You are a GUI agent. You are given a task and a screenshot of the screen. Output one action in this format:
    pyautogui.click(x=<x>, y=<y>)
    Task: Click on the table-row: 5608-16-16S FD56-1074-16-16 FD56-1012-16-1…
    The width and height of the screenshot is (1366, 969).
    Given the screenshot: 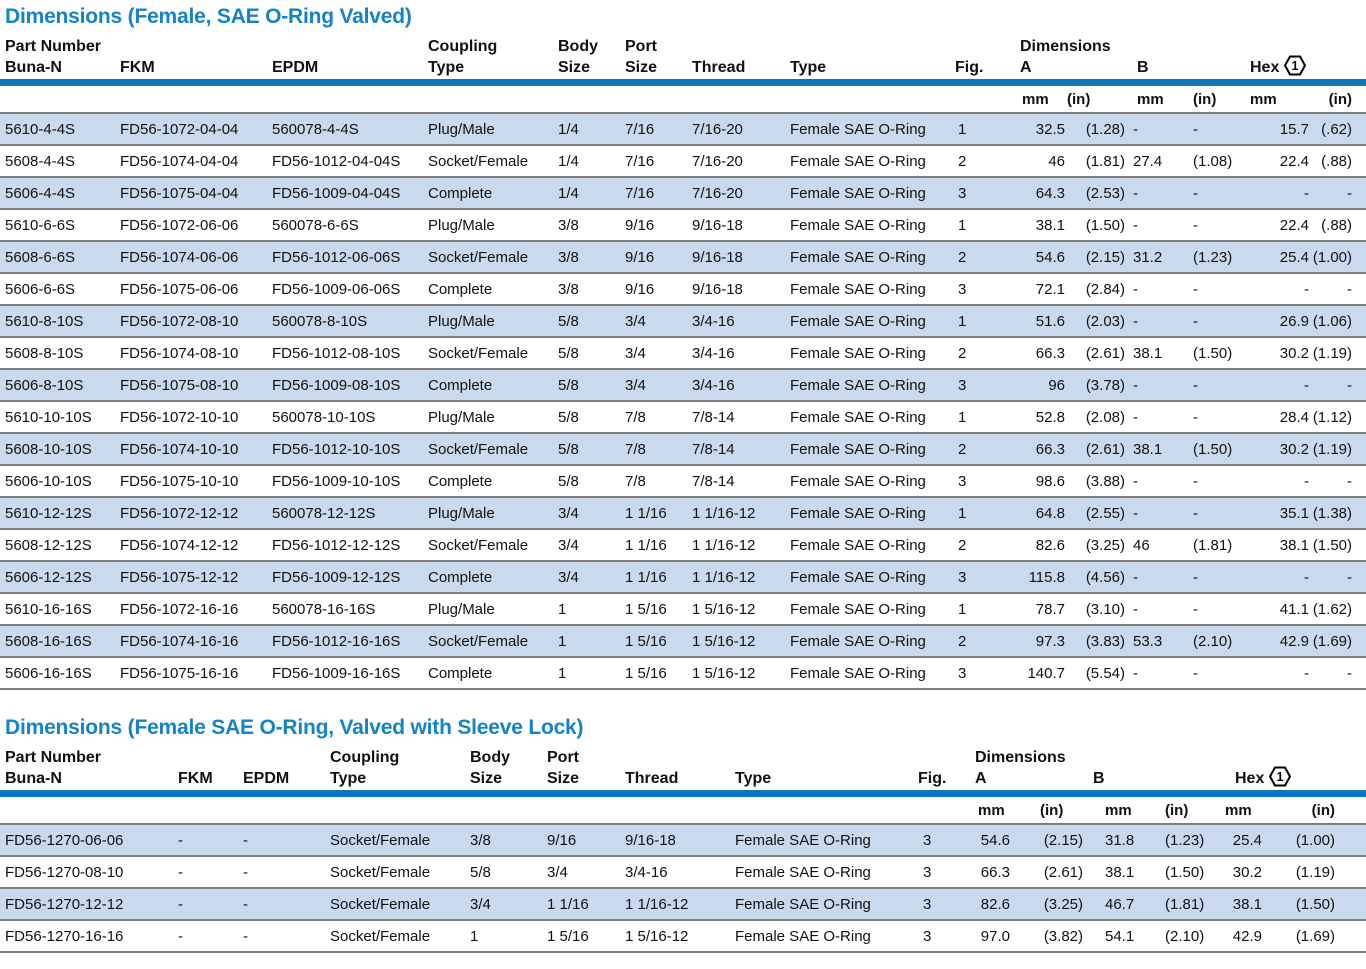 What is the action you would take?
    pyautogui.click(x=683, y=642)
    